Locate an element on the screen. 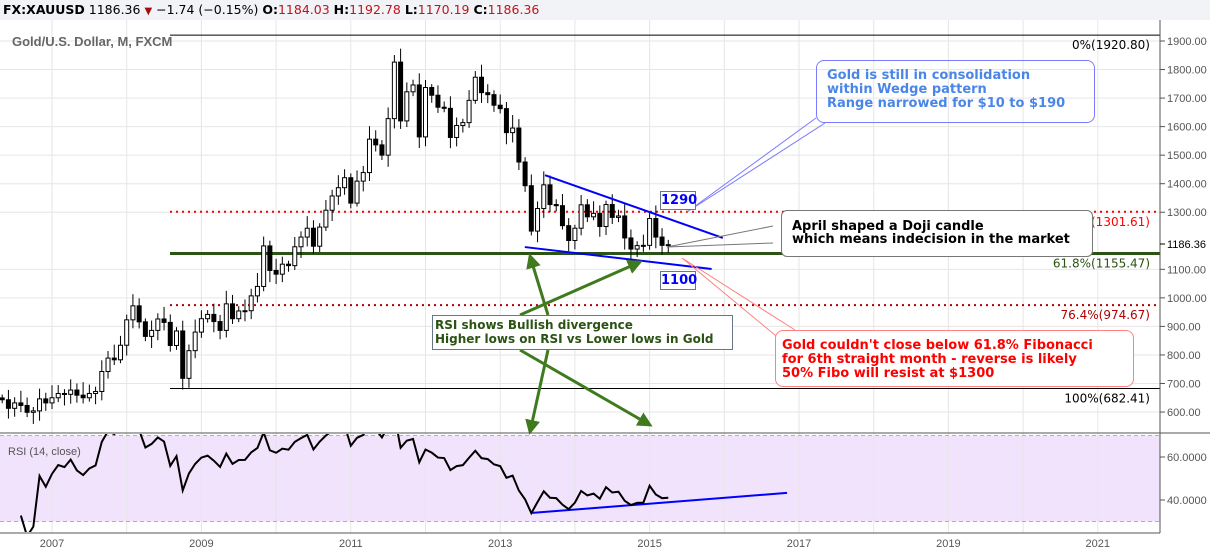 This screenshot has height=555, width=1210. price-tick-label: 1100.00 is located at coordinates (1186, 270).